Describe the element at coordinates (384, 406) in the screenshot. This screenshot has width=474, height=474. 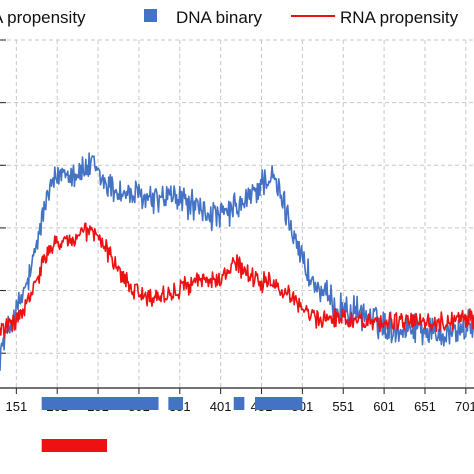
I see `x-tick-label-601: 601` at that location.